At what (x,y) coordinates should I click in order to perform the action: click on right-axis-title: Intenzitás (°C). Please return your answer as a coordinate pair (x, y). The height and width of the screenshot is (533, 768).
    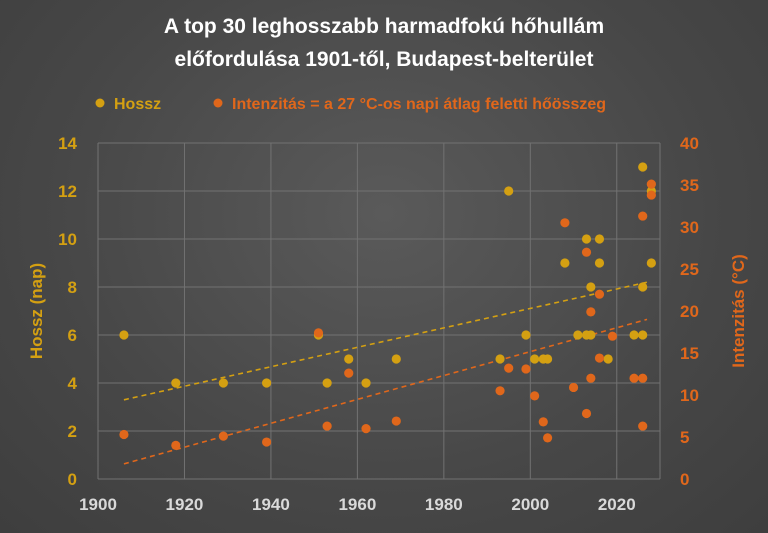
    Looking at the image, I should click on (738, 311).